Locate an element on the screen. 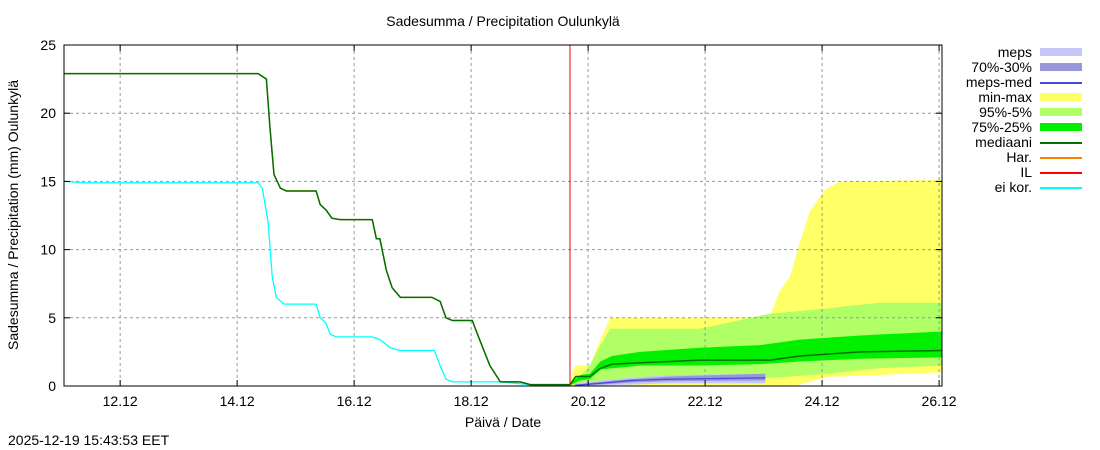 The image size is (1100, 450). legend-label: Har. is located at coordinates (1019, 157).